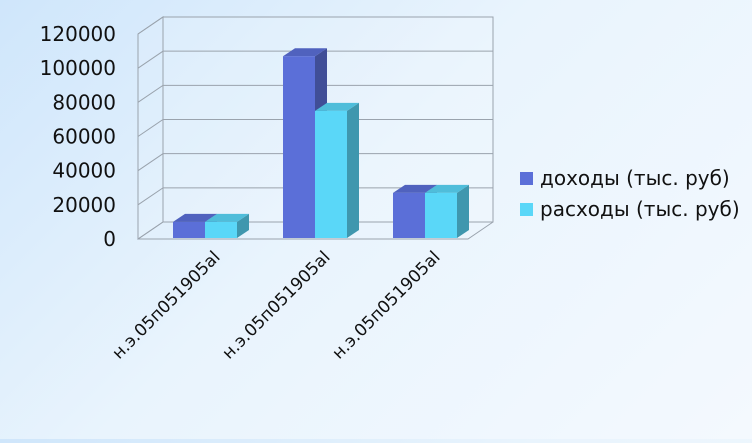  I want to click on legend-swatch-expenses, so click(526, 209).